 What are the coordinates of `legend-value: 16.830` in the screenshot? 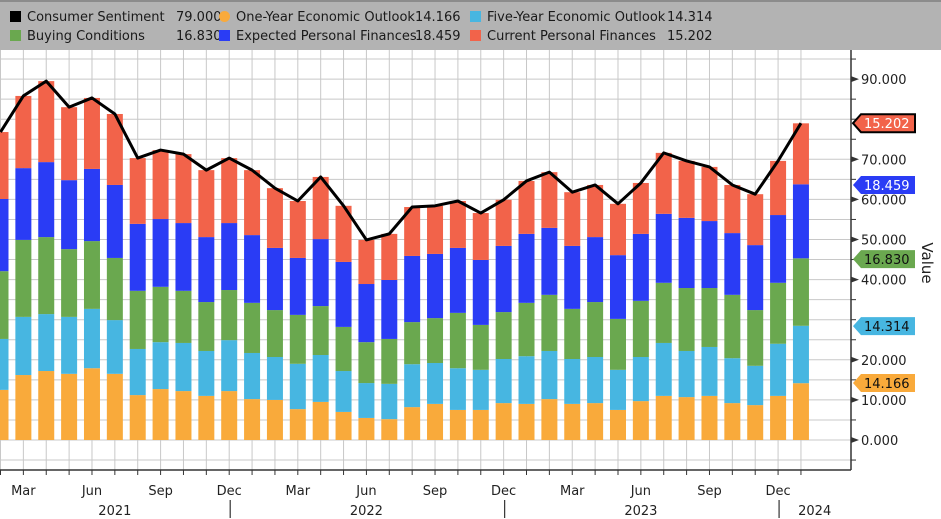 It's located at (199, 36).